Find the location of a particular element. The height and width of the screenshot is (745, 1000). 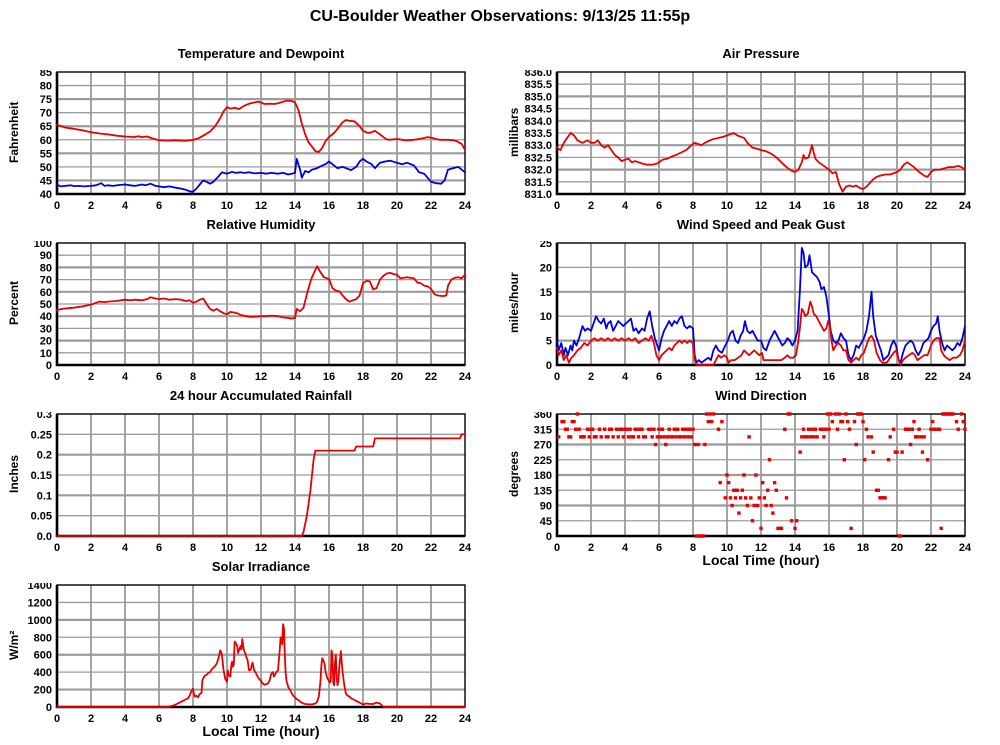

svg-text: 0.3 is located at coordinates (44, 416).